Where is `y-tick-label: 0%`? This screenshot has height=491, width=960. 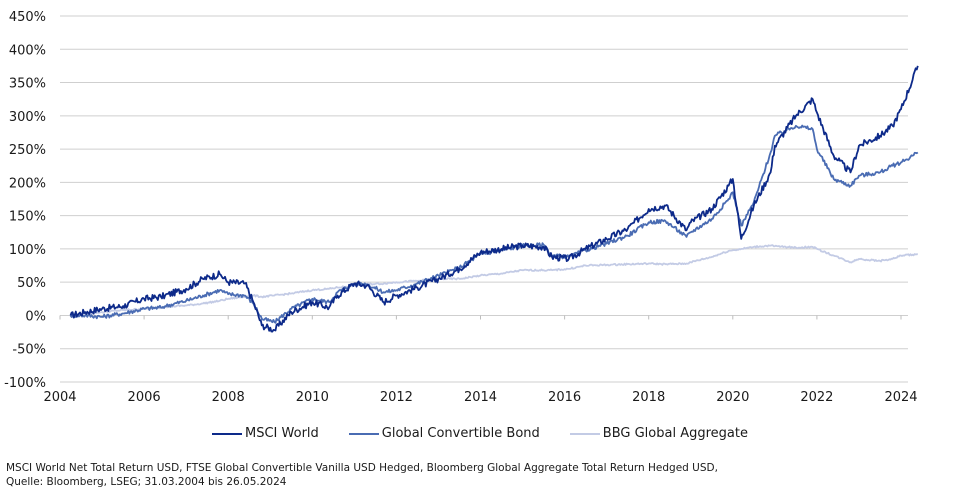 y-tick-label: 0% is located at coordinates (35, 316).